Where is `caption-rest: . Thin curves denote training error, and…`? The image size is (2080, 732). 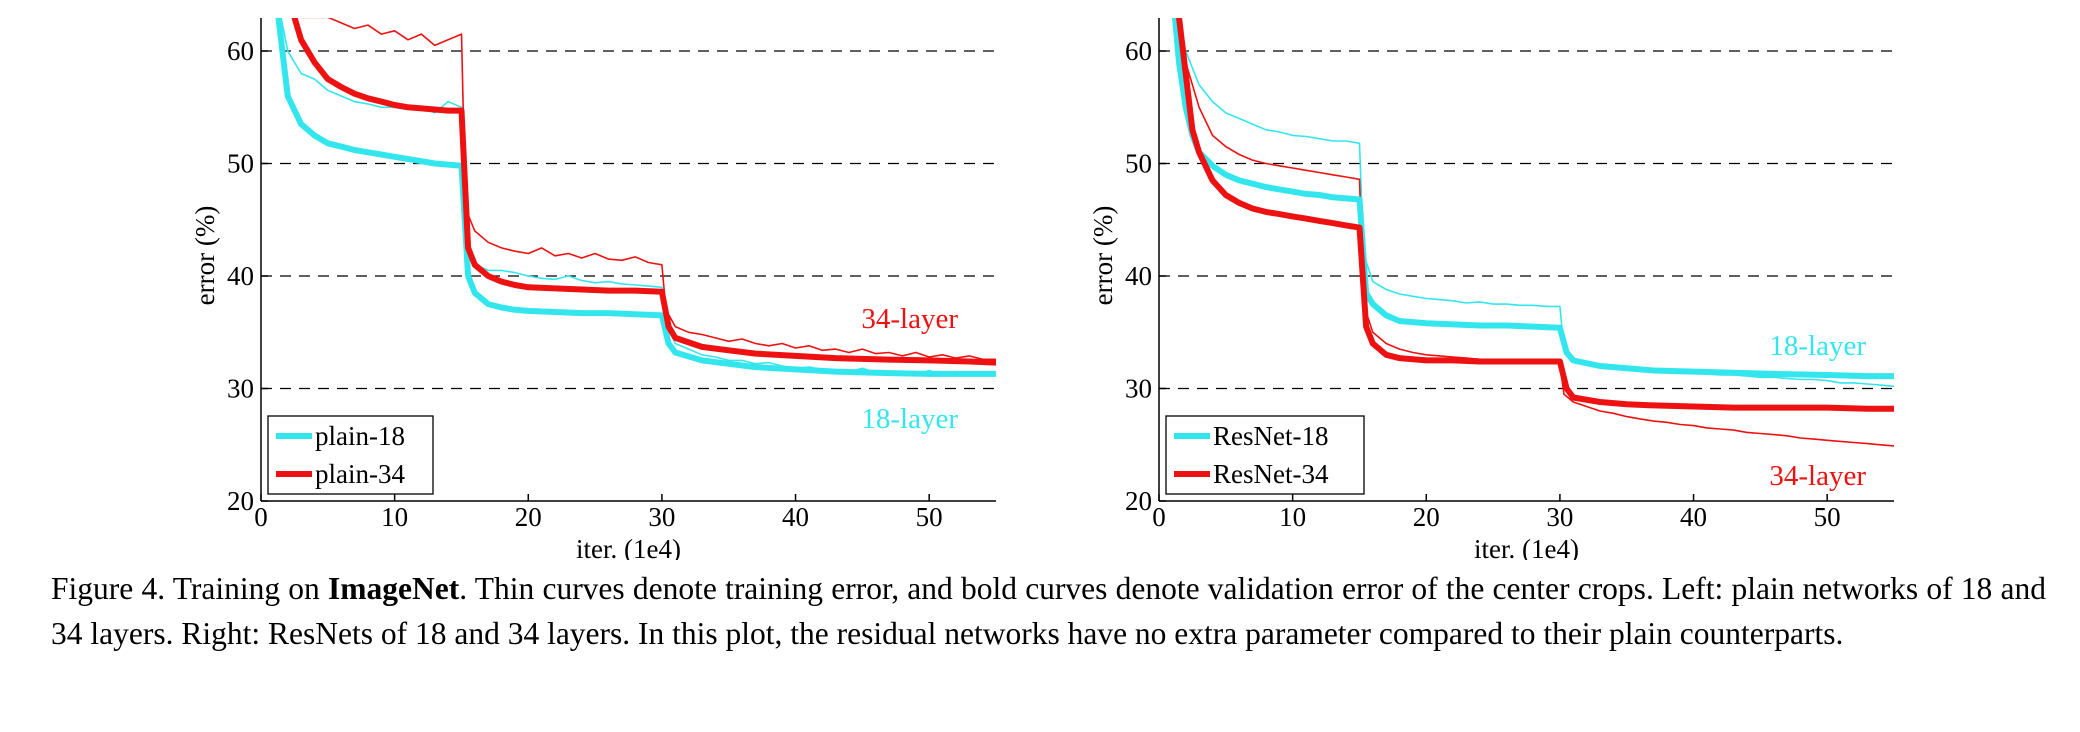 caption-rest: . Thin curves denote training error, and… is located at coordinates (1049, 611).